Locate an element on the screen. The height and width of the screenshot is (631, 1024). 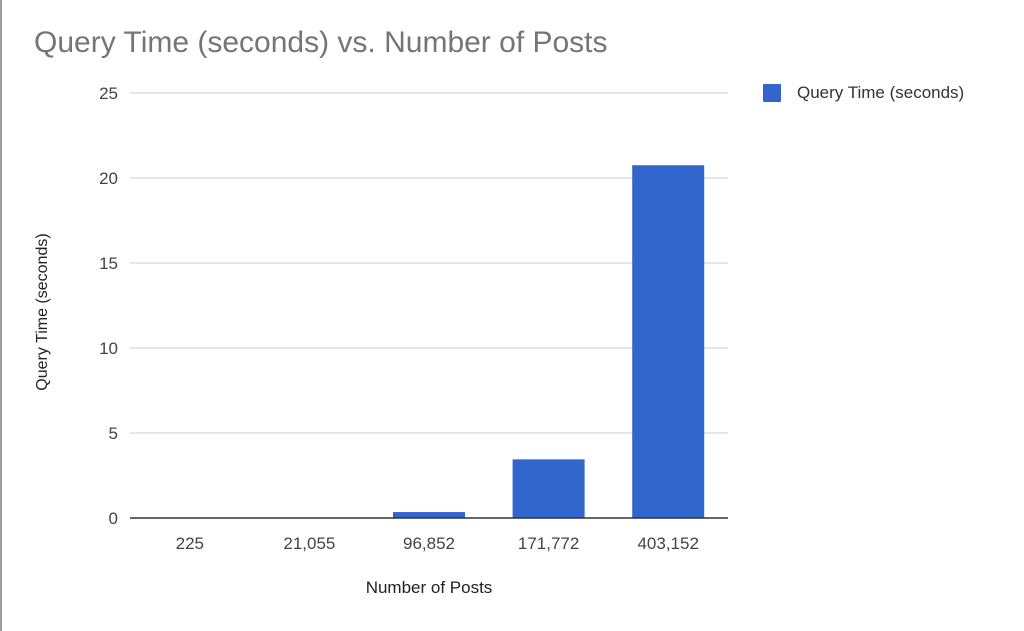
x-tick-label: 225 is located at coordinates (190, 543).